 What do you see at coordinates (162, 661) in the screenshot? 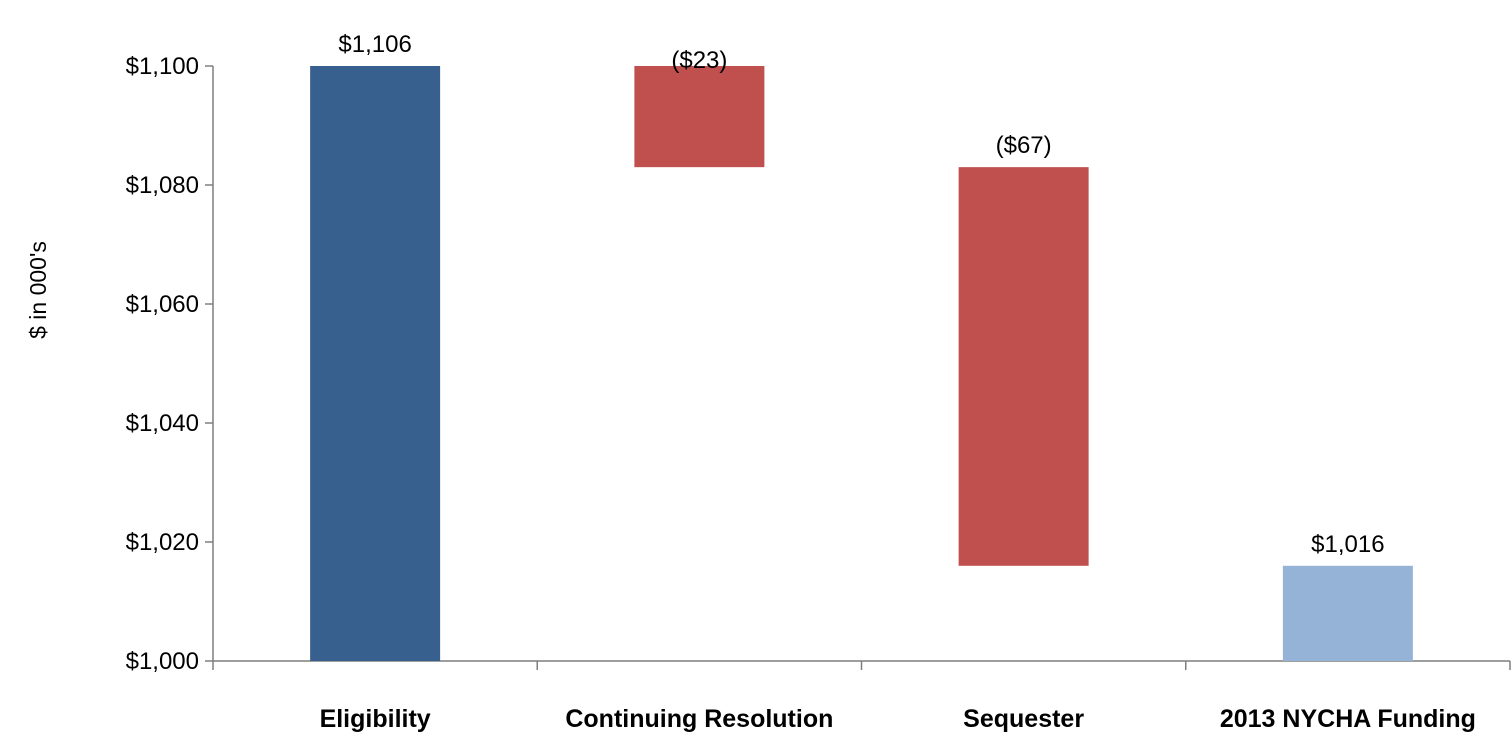
I see `y-tick-label: $1,000` at bounding box center [162, 661].